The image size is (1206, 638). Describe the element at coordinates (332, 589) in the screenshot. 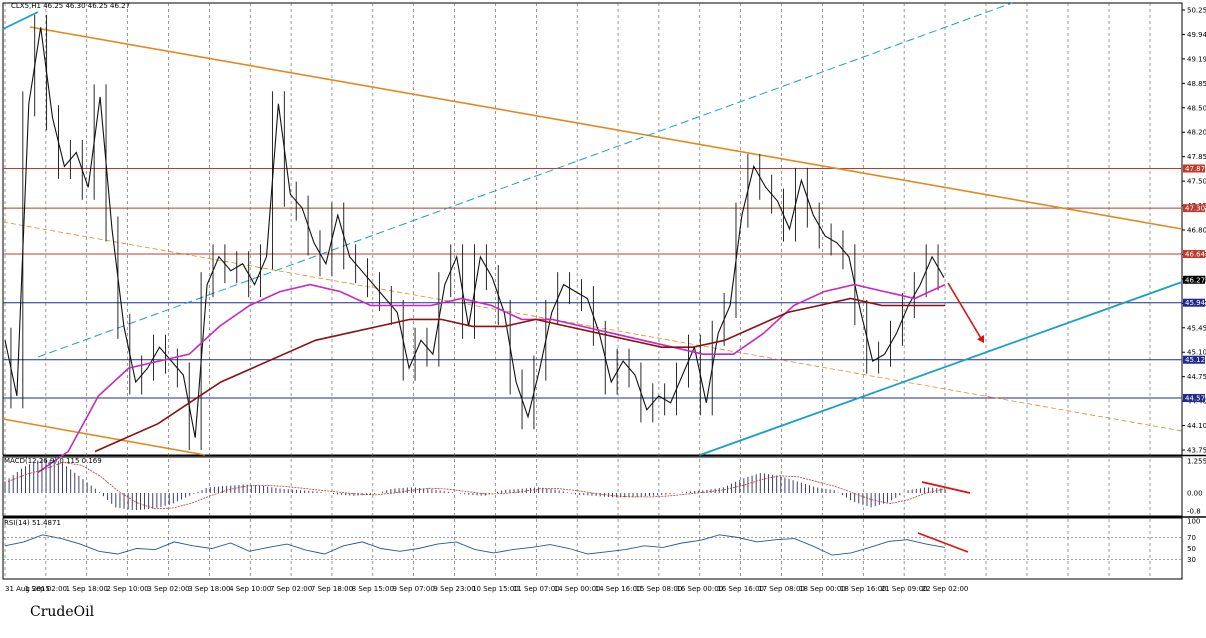

I see `x-tick-label: 7 Sep 18:00` at that location.